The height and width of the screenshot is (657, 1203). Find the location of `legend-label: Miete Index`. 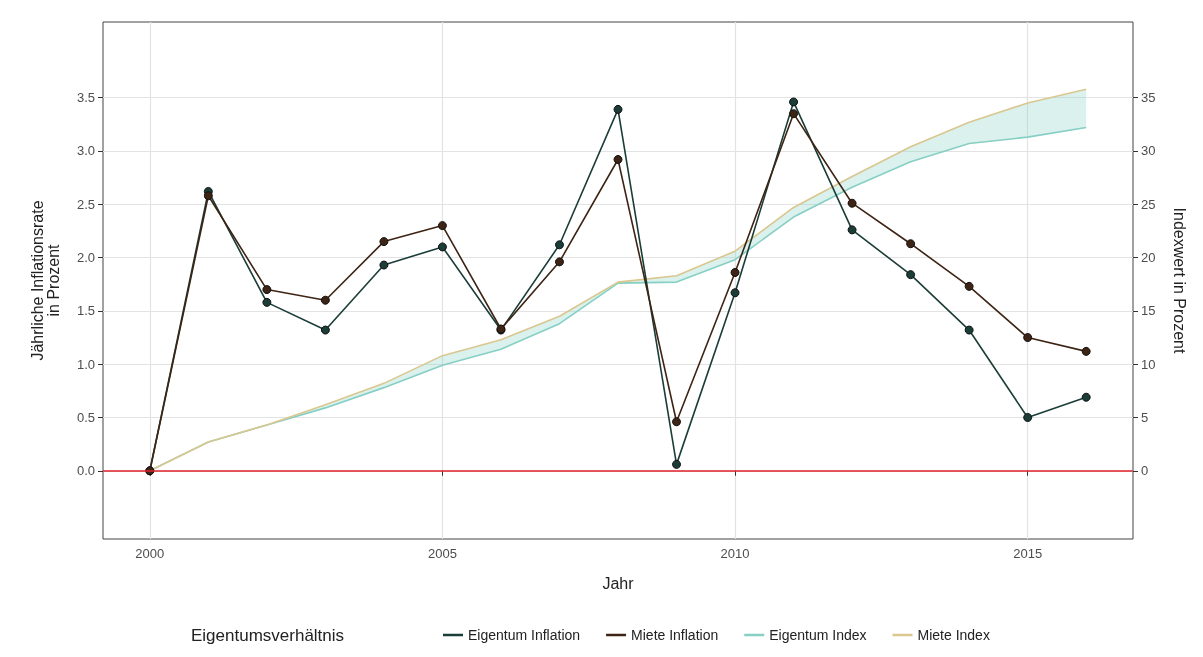

legend-label: Miete Index is located at coordinates (953, 635).